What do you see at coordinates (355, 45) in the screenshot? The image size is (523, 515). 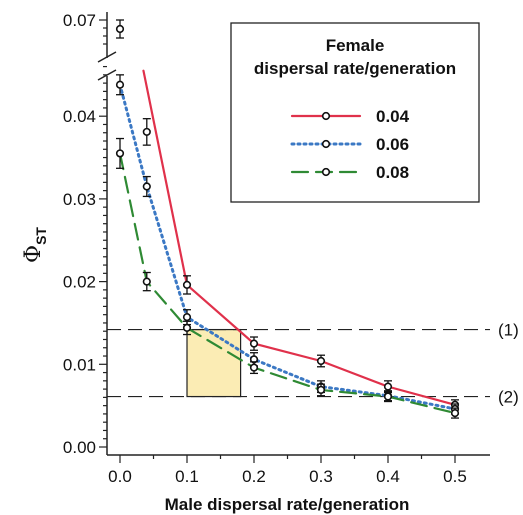 I see `legend-title-line1: Female` at bounding box center [355, 45].